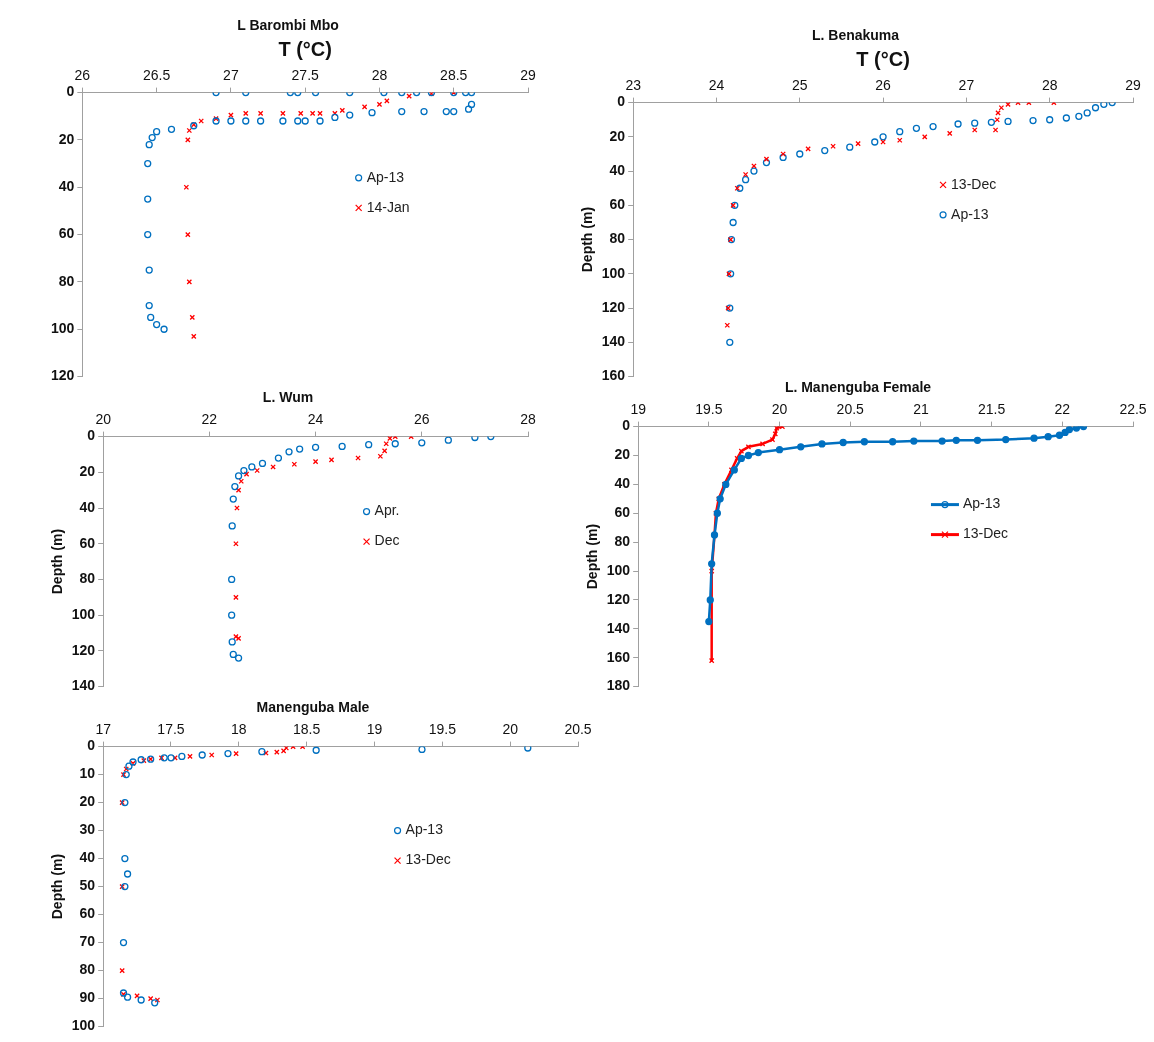  Describe the element at coordinates (171, 729) in the screenshot. I see `x-tick-label: 17.5` at that location.